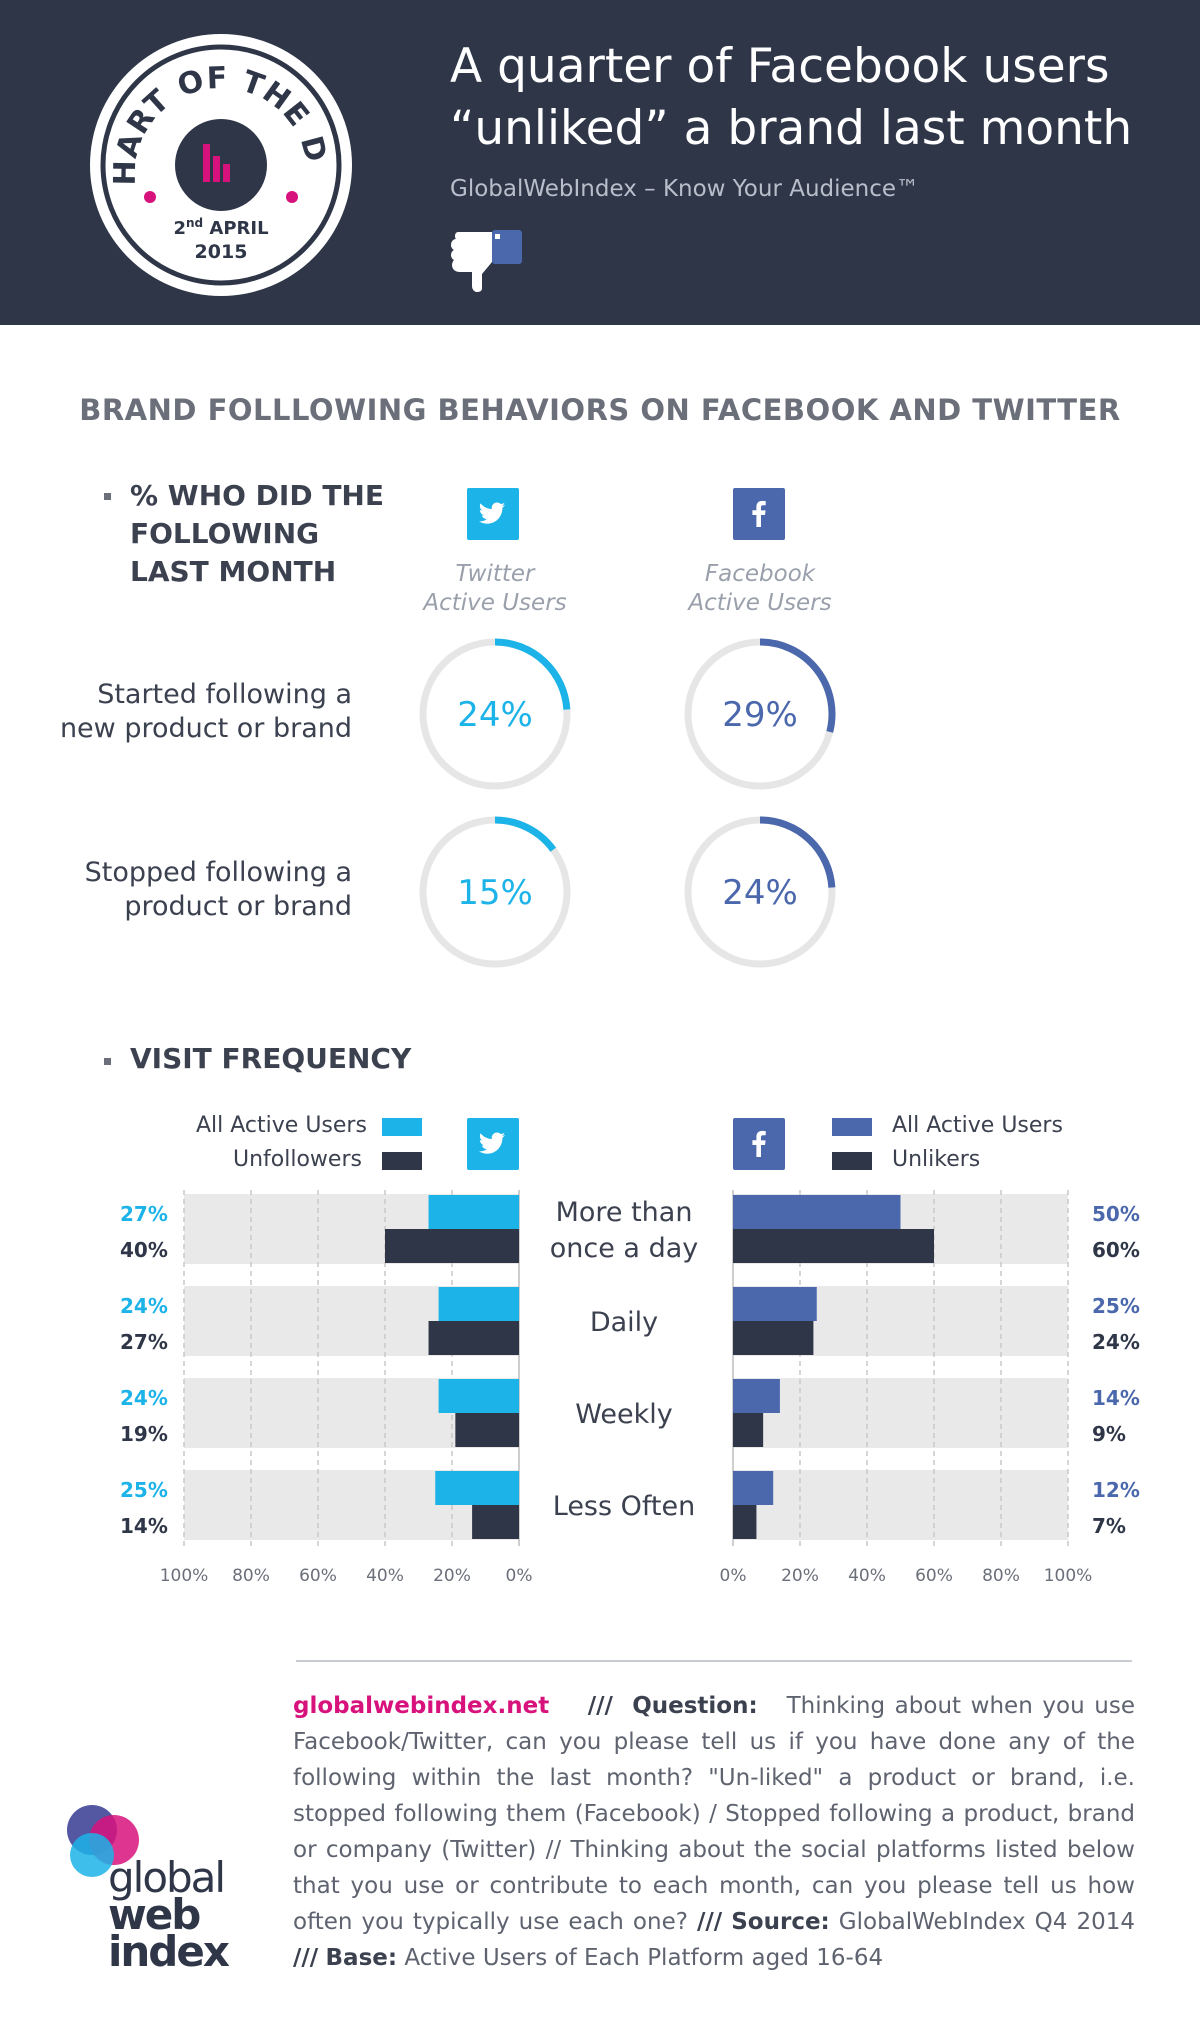  I want to click on footer-site-link: globalwebindex.net, so click(421, 1706).